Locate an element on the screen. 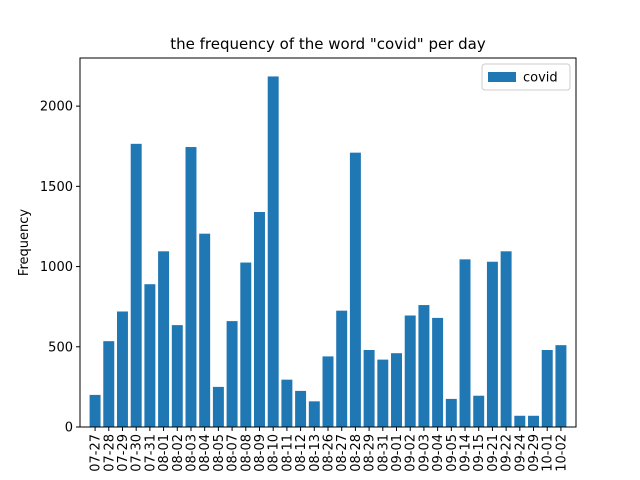  legend-swatch is located at coordinates (502, 77).